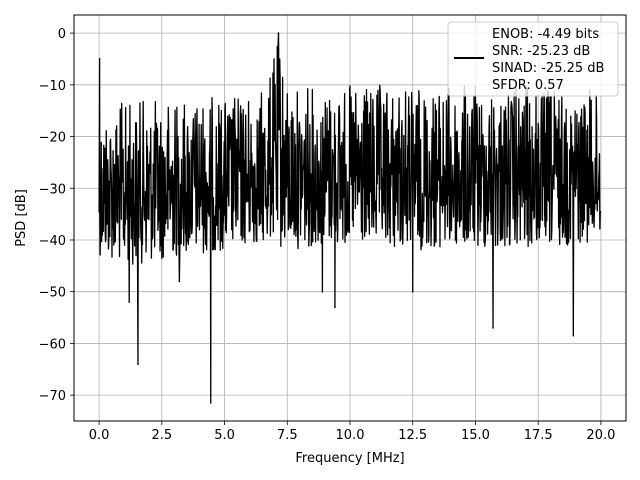  I want to click on y-tick-label: −10, so click(52, 86).